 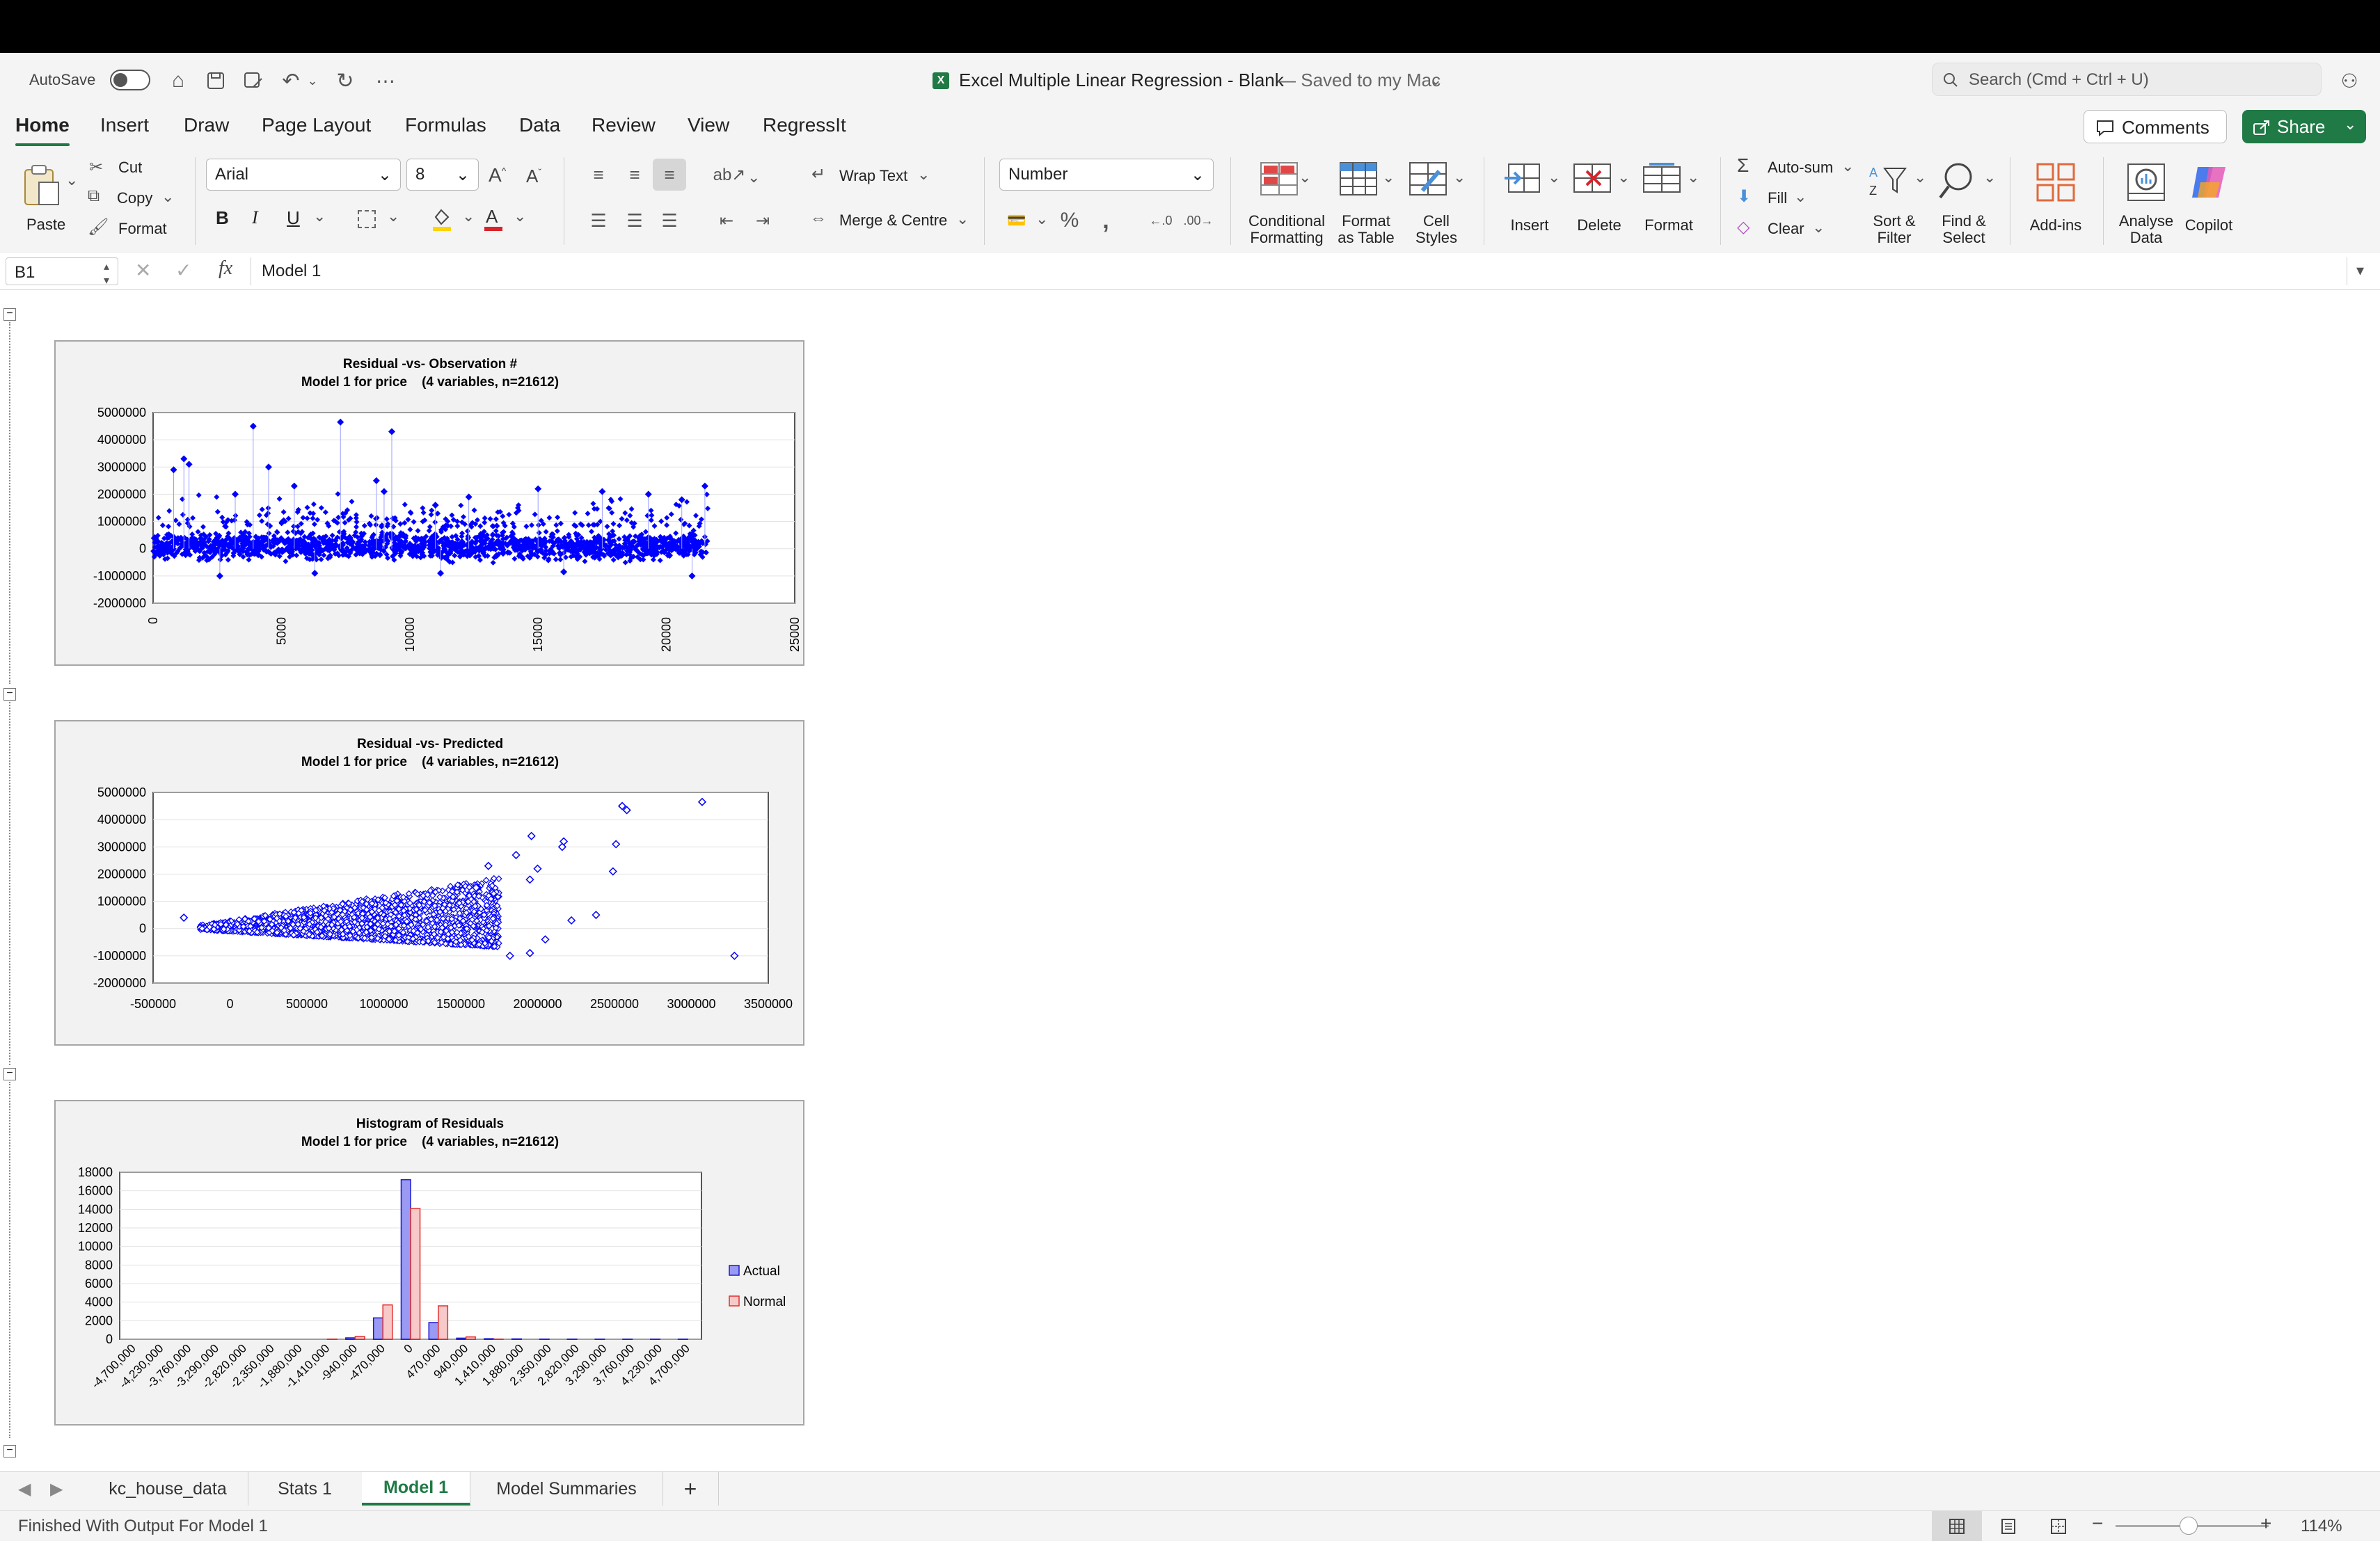 What do you see at coordinates (385, 81) in the screenshot?
I see `more-icon: ⋯` at bounding box center [385, 81].